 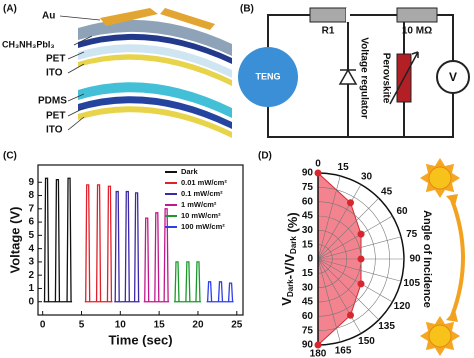 I want to click on panel-label: (C), so click(x=10, y=156).